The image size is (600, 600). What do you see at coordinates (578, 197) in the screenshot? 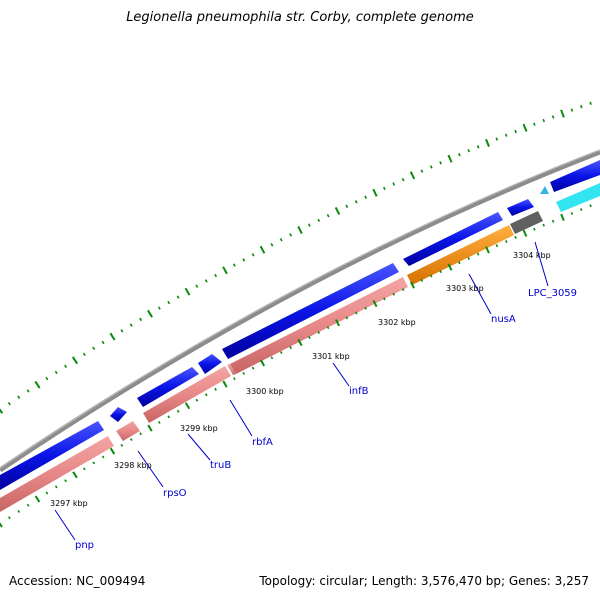
I see `feature-cyan` at bounding box center [578, 197].